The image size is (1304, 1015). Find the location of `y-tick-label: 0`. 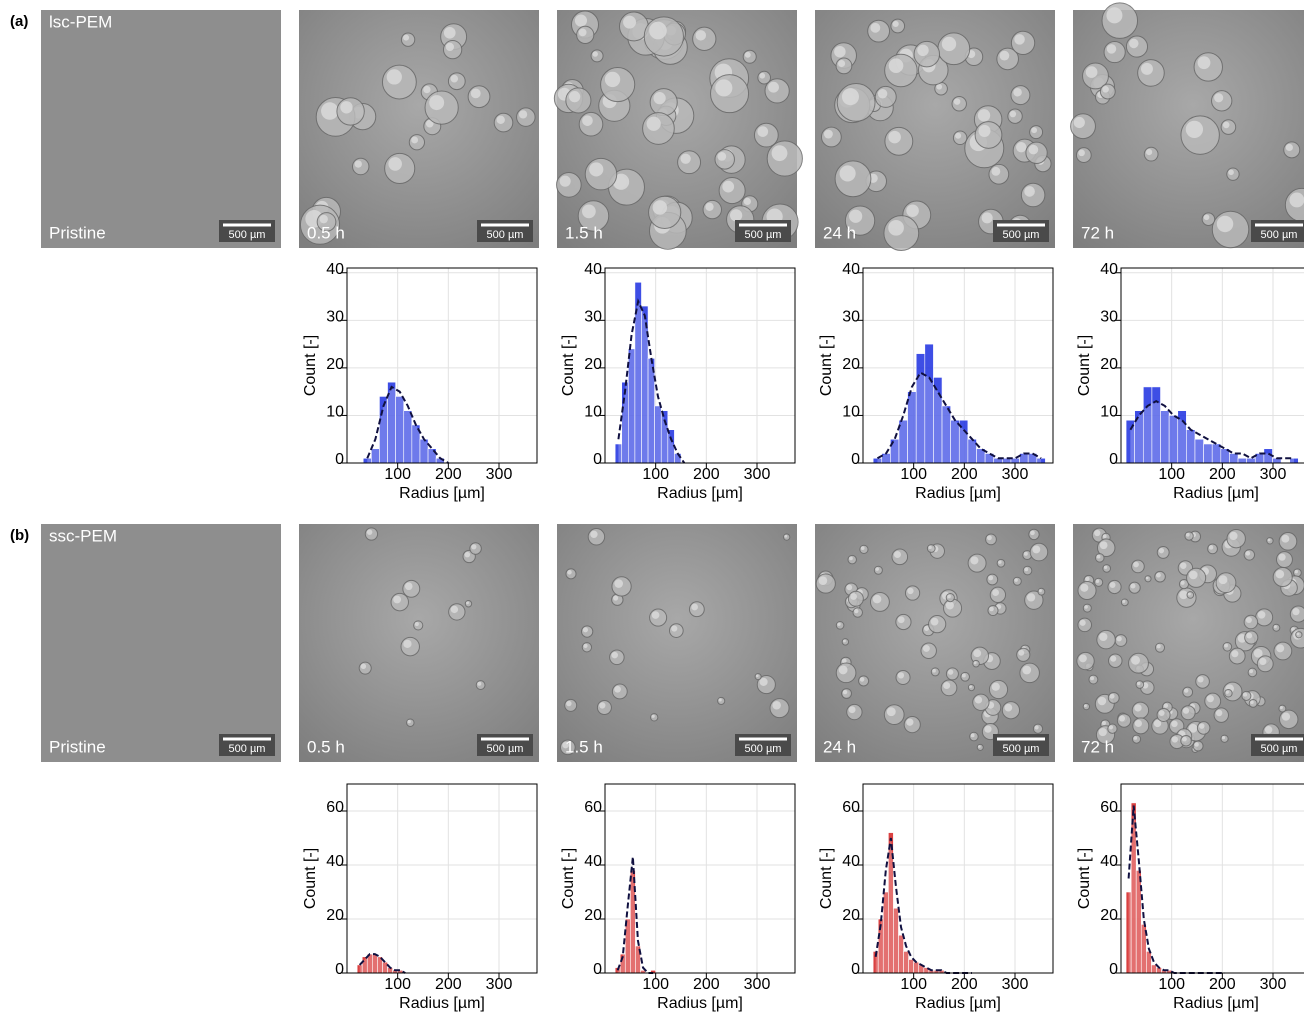

y-tick-label: 0 is located at coordinates (339, 969).